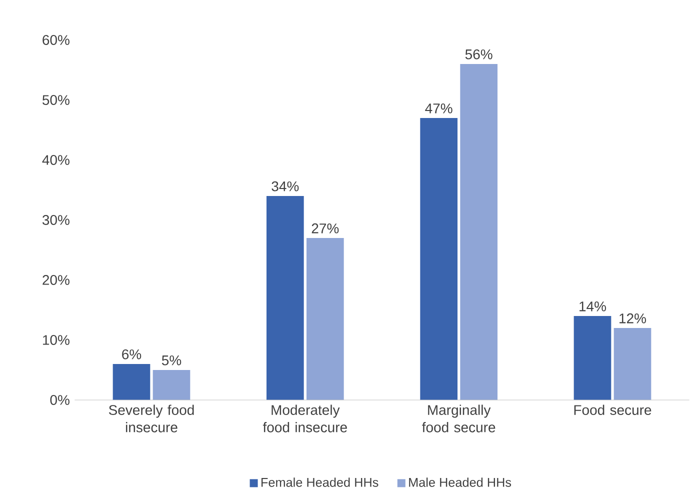 The height and width of the screenshot is (496, 696). Describe the element at coordinates (60, 400) in the screenshot. I see `y-tick-label: 0%` at that location.